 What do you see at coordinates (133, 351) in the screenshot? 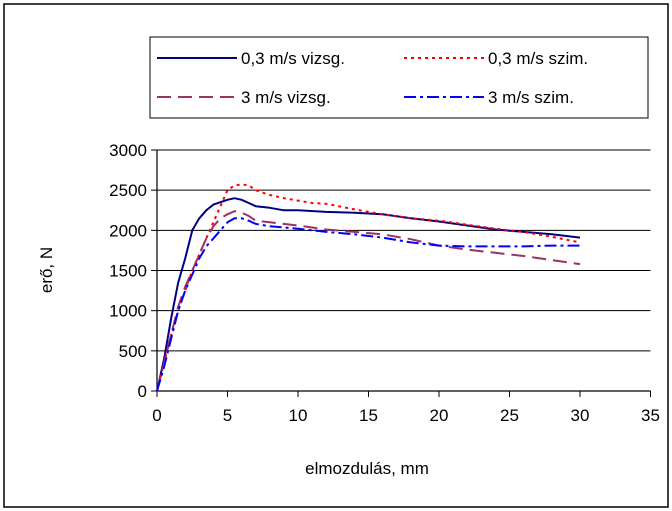
I see `y-tick-label: 500` at bounding box center [133, 351].